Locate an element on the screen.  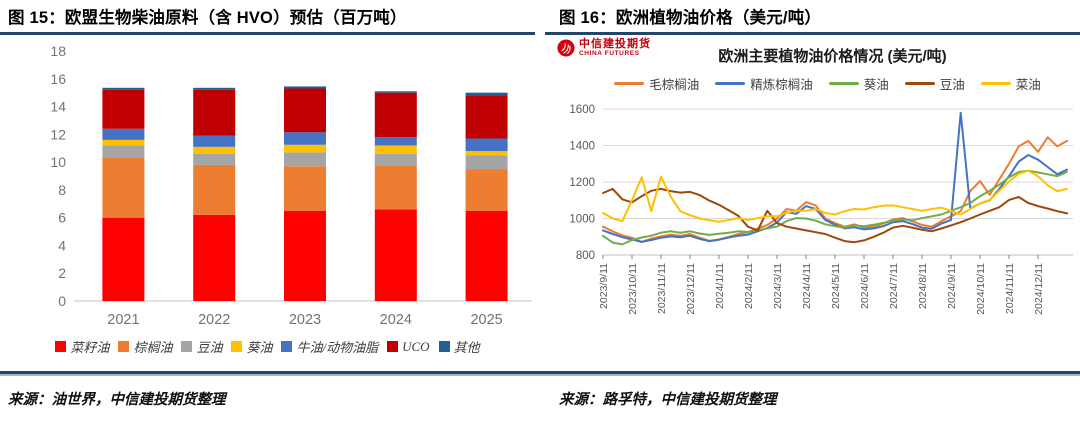
bar-segment-soybean-oil-2024 is located at coordinates (395, 159).